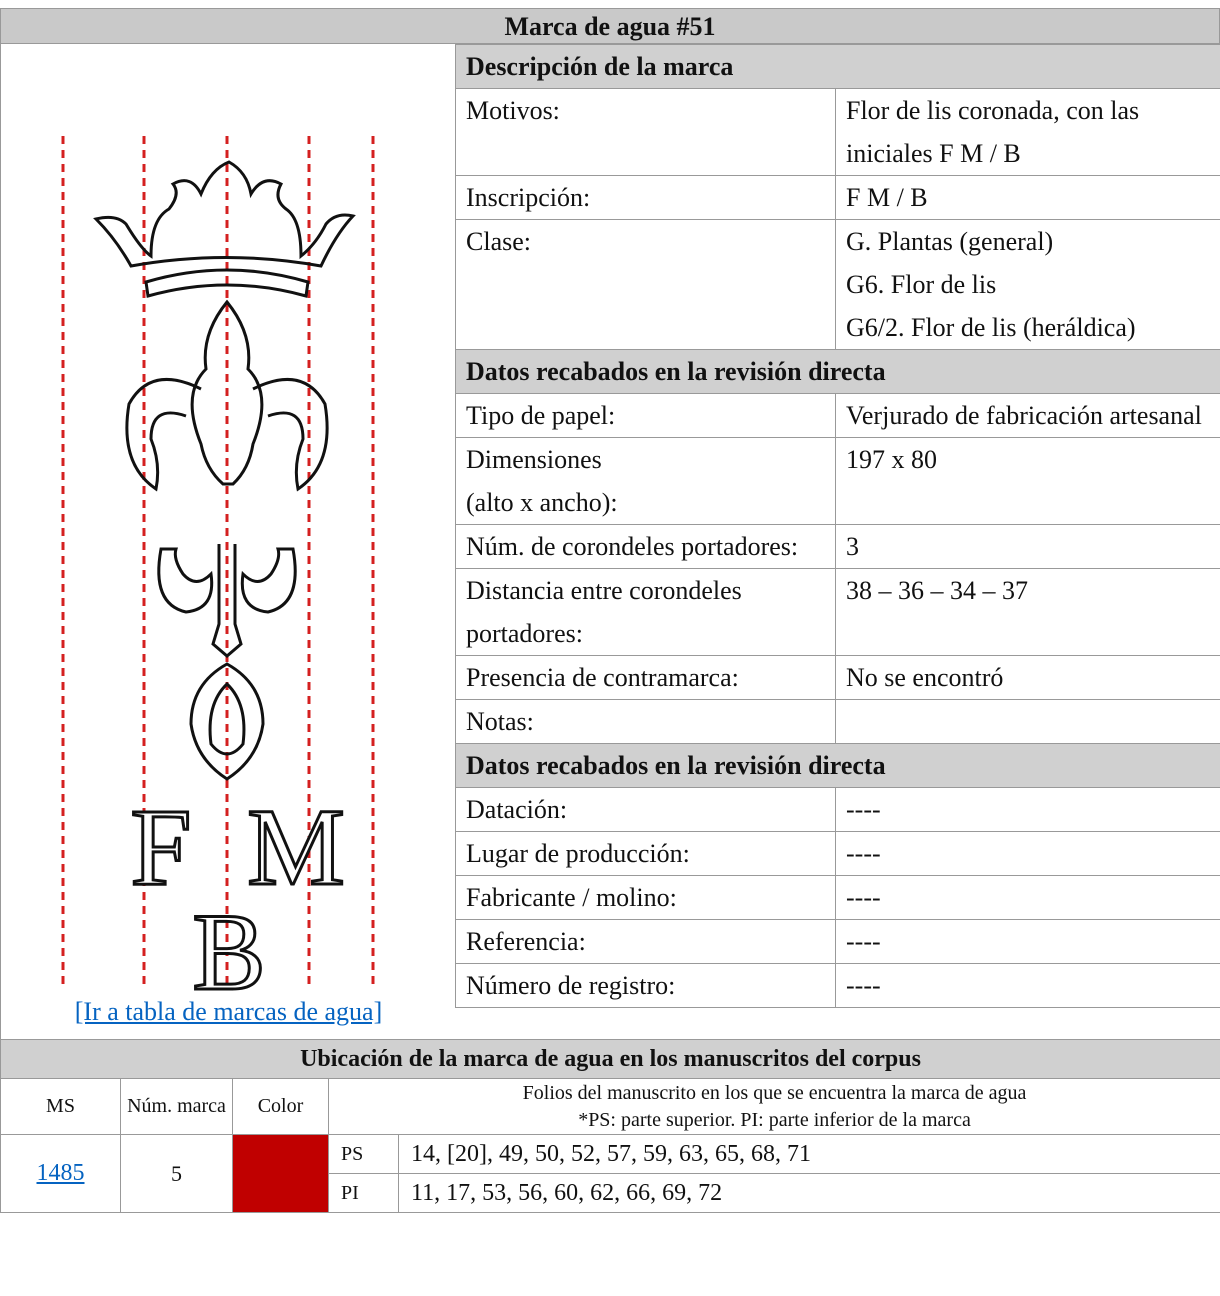  What do you see at coordinates (160, 847) in the screenshot?
I see `initial: F` at bounding box center [160, 847].